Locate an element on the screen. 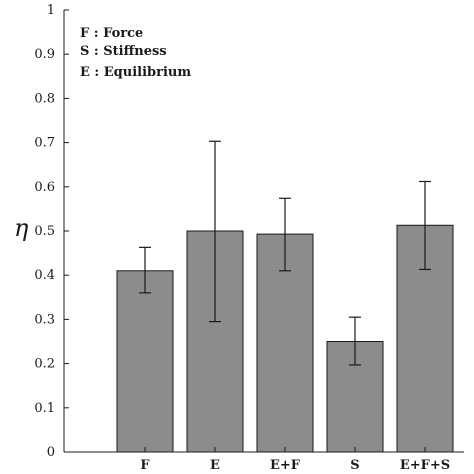 The width and height of the screenshot is (474, 474). x-tick-label: E+F is located at coordinates (285, 465).